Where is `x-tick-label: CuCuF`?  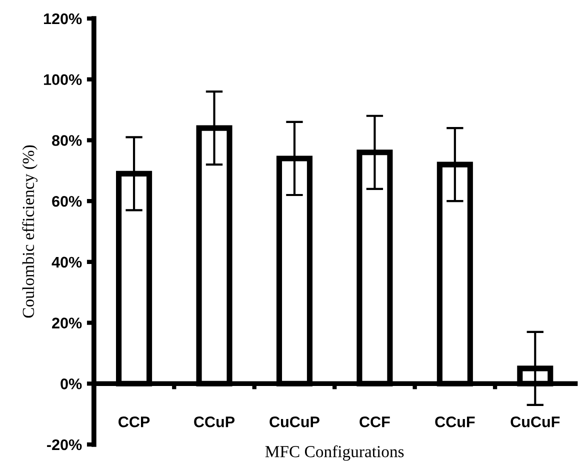 x-tick-label: CuCuF is located at coordinates (535, 422).